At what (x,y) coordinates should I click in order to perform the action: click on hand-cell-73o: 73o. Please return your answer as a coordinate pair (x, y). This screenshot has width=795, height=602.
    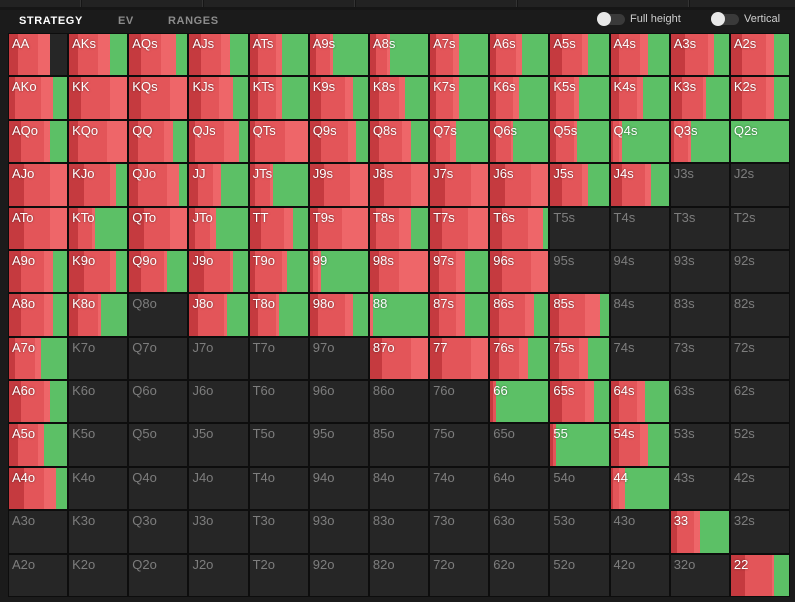
    Looking at the image, I should click on (459, 532).